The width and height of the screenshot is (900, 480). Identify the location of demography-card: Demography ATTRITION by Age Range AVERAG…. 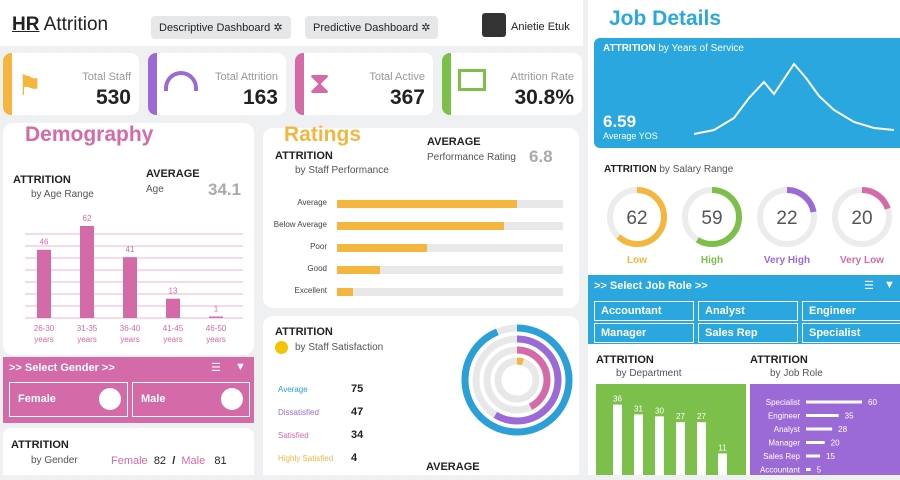
(128, 239).